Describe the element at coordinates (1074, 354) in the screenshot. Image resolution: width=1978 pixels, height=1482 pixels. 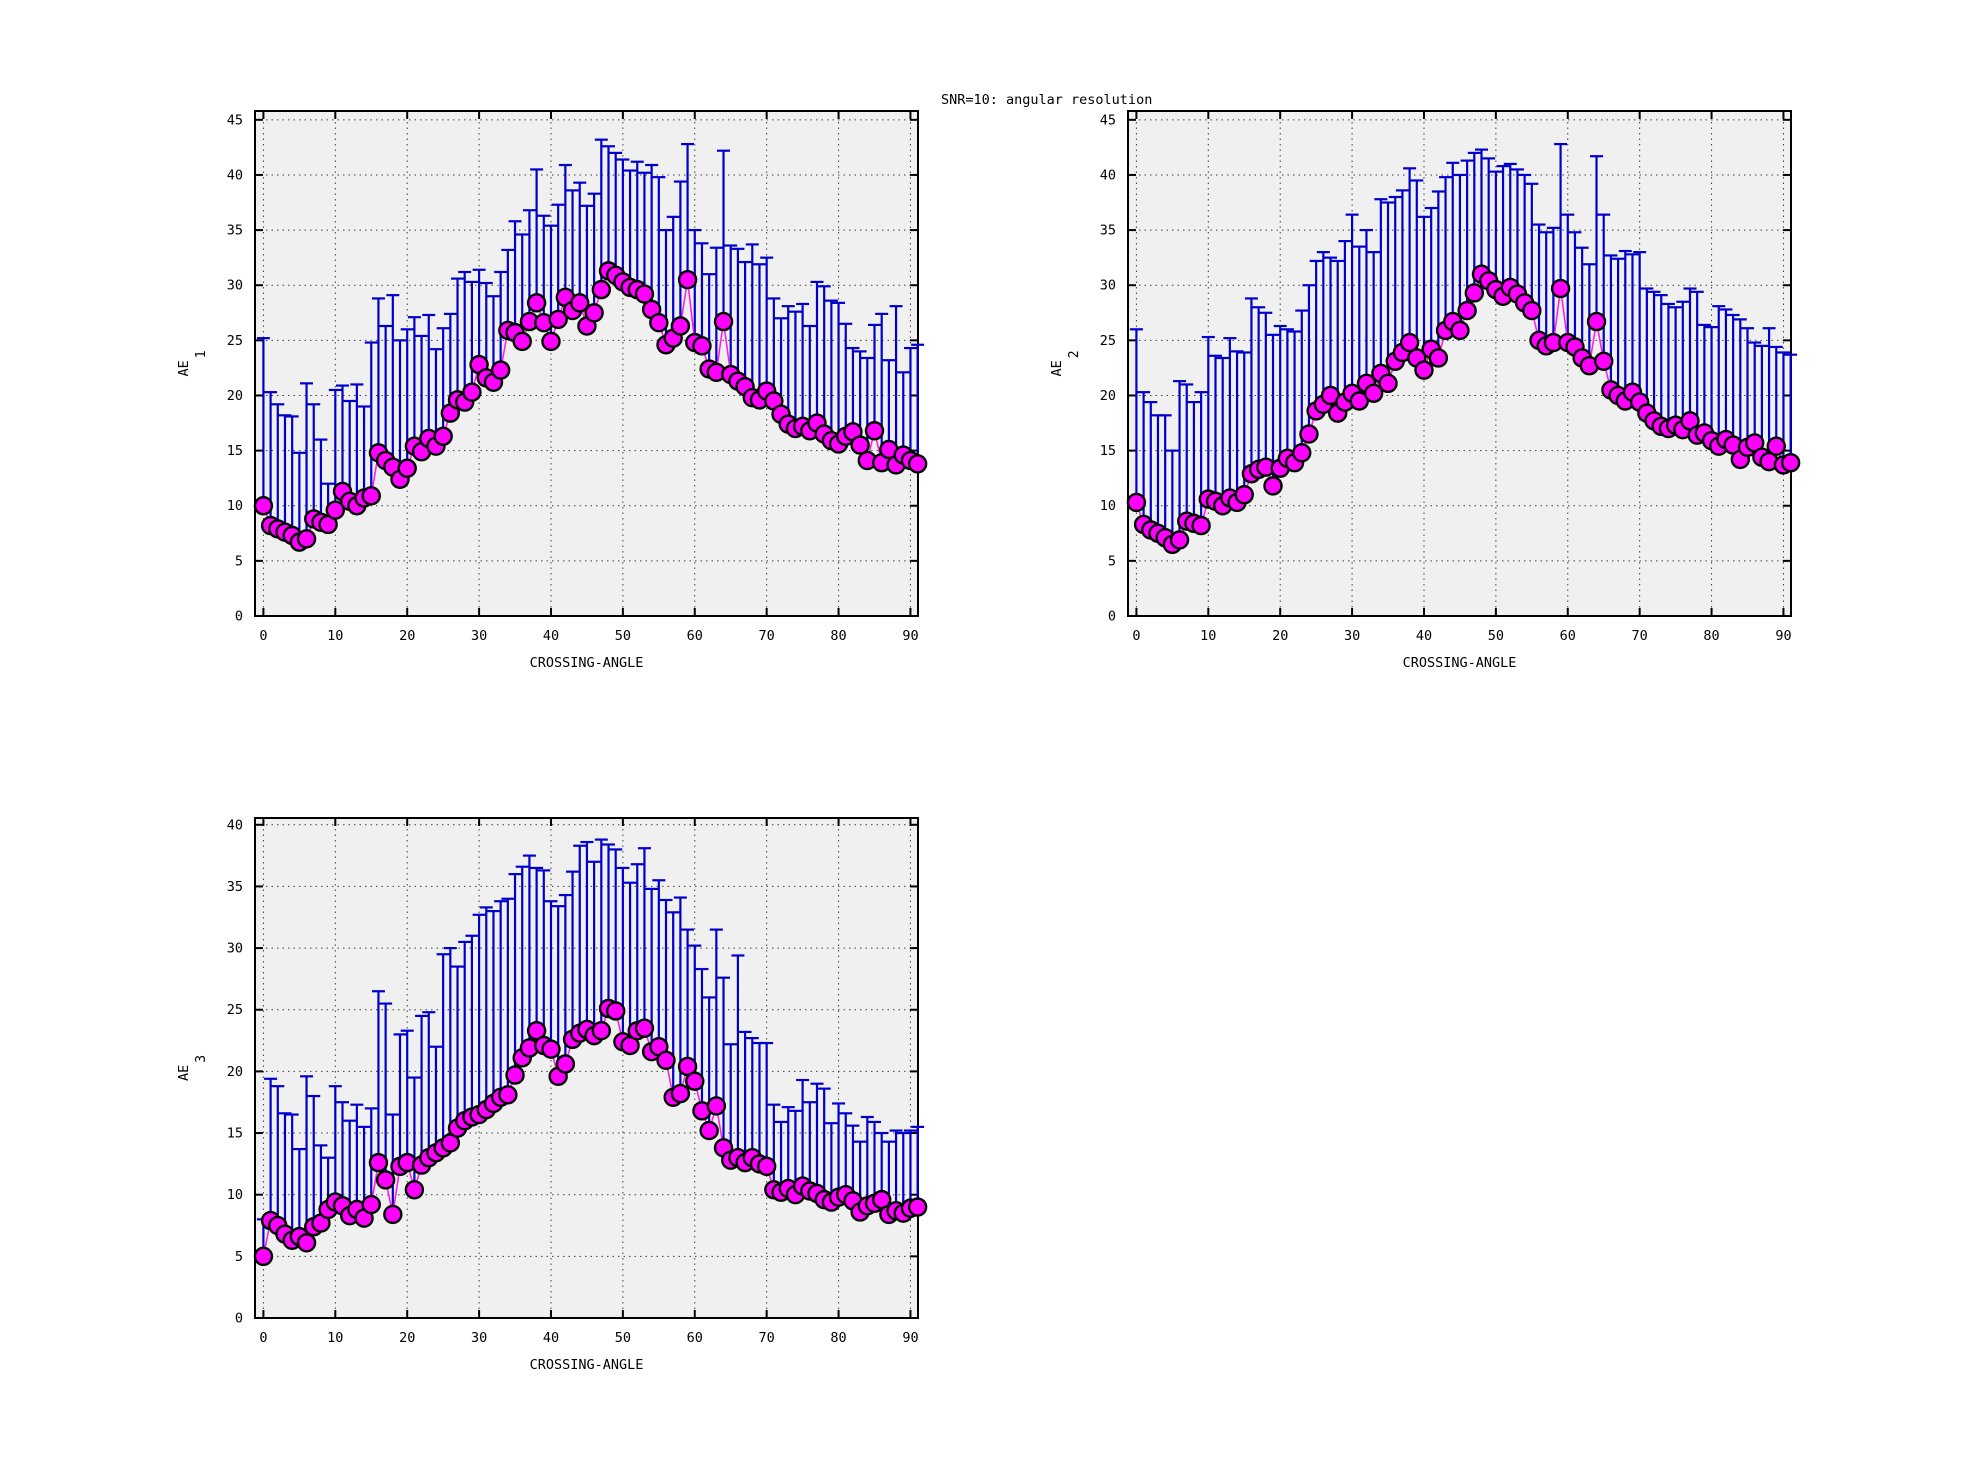
I see `y-axis-label-subscript: 2` at that location.